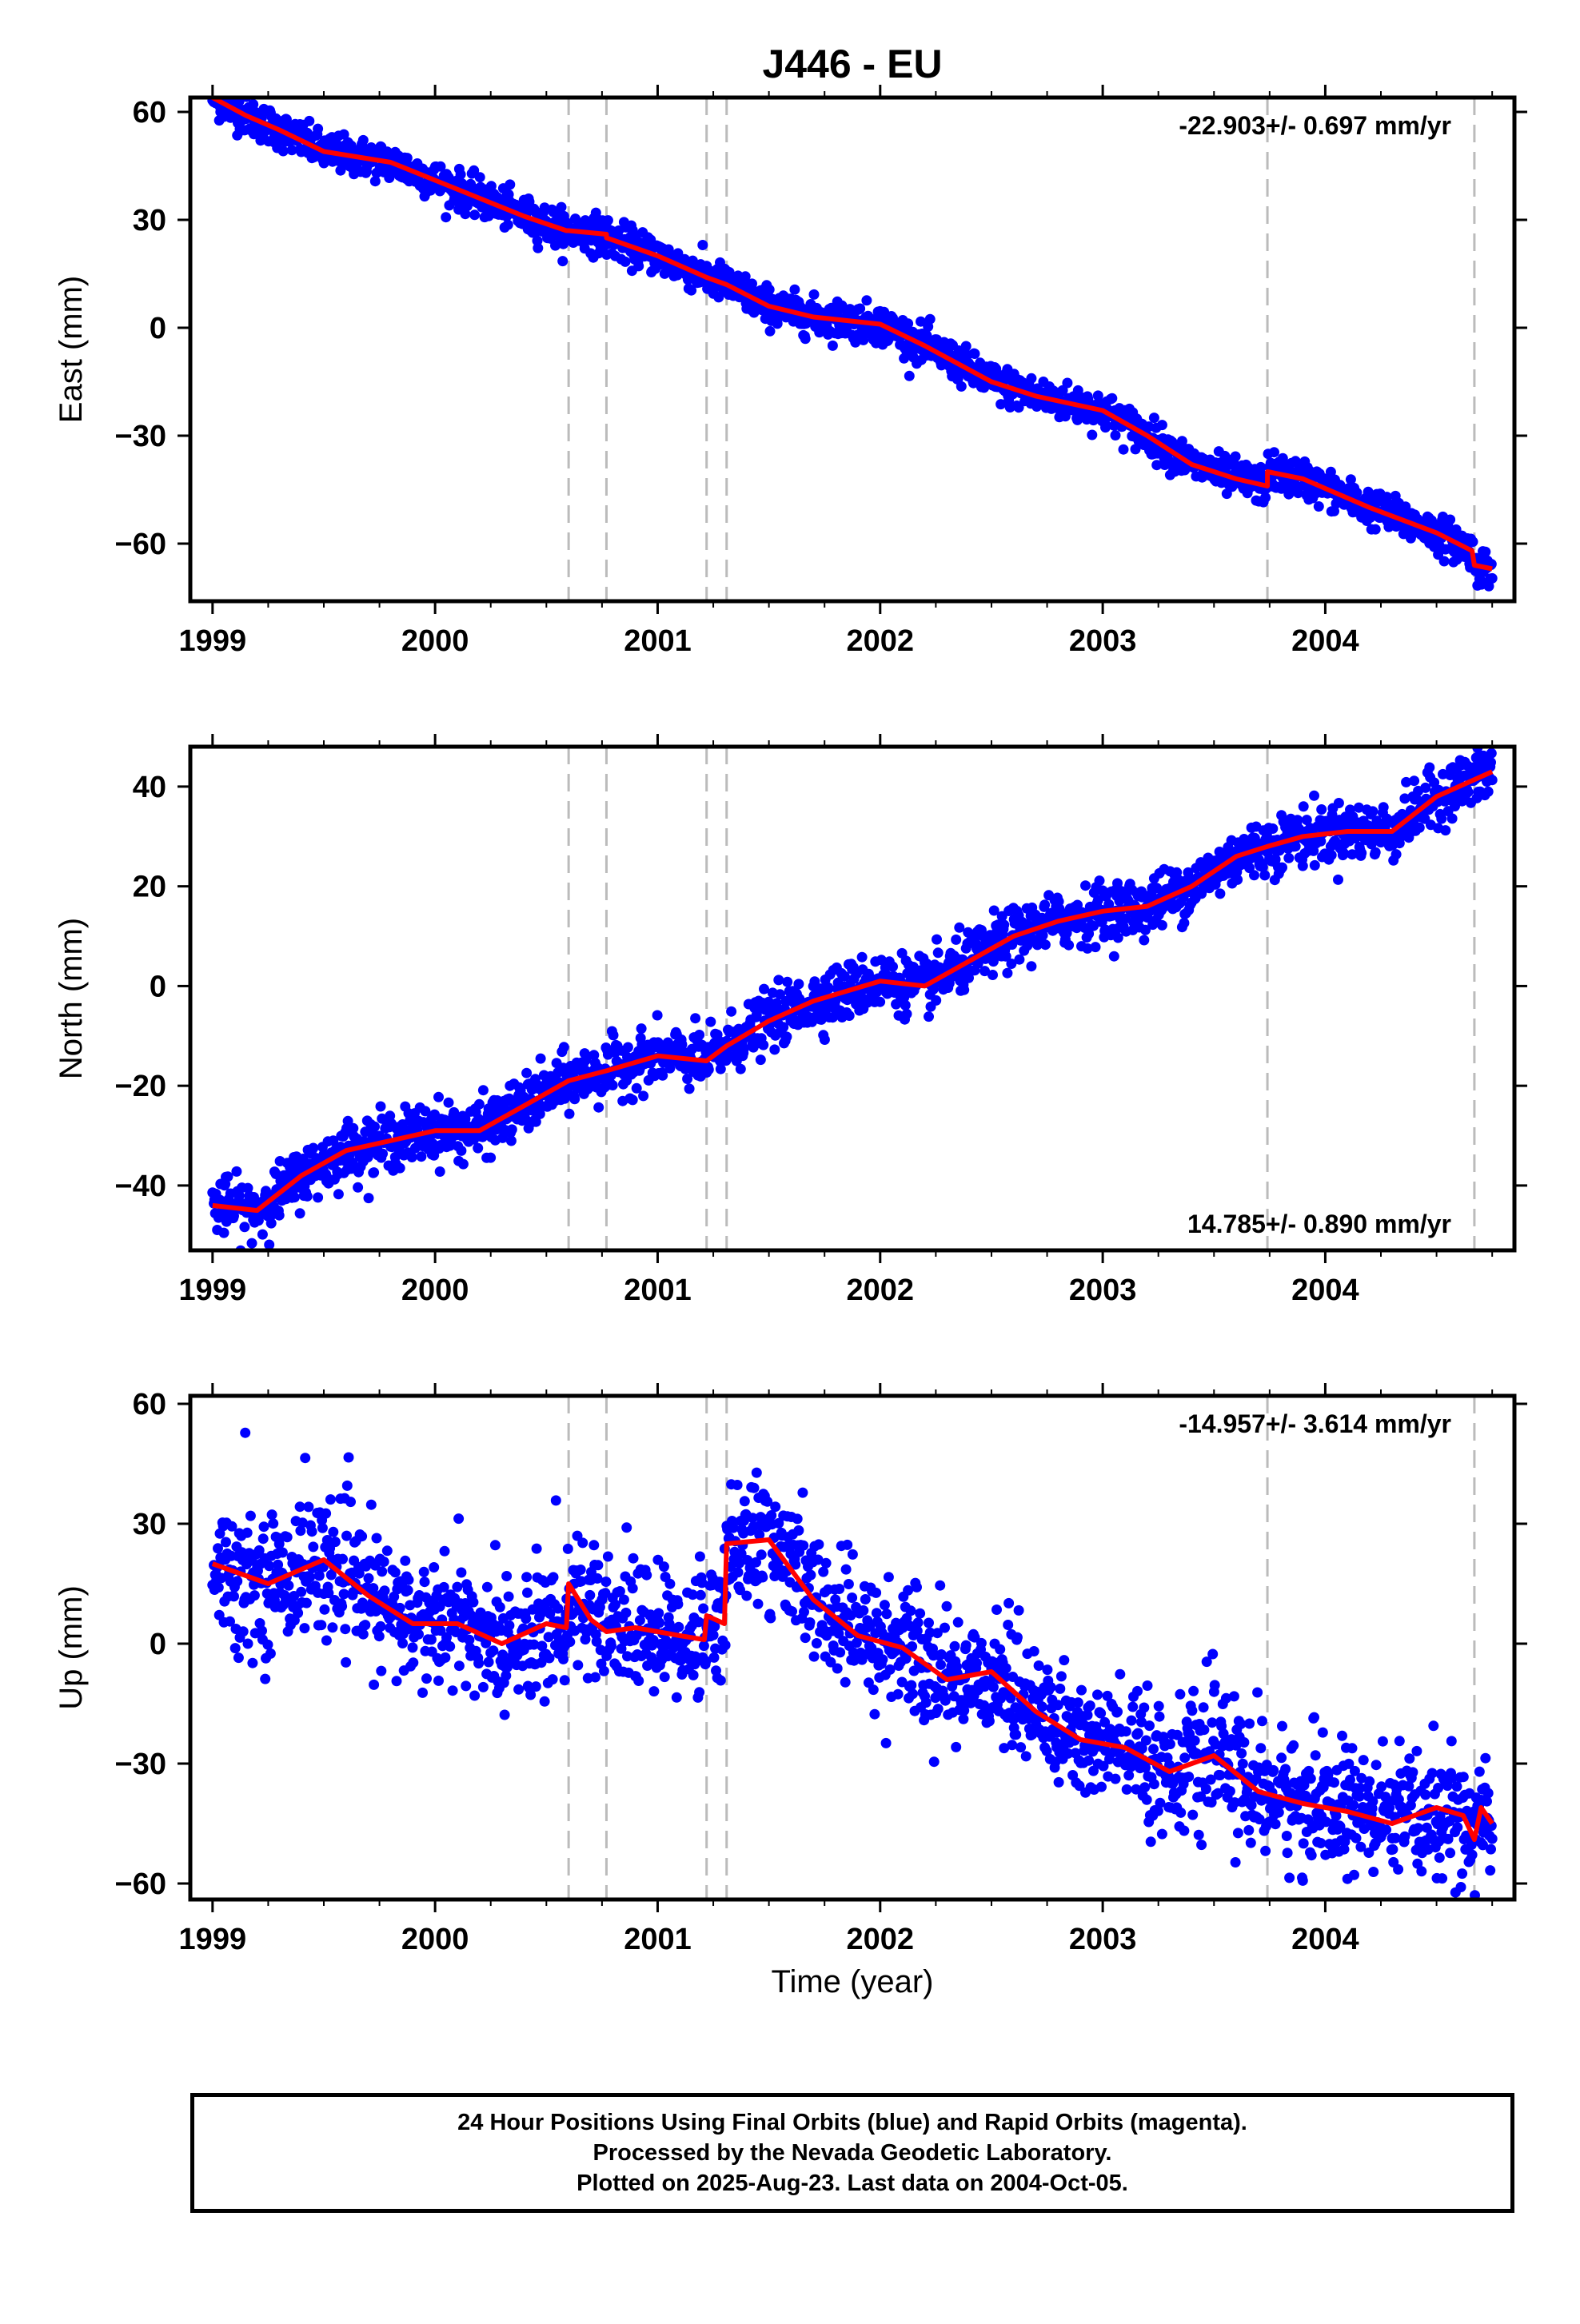 The image size is (1580, 2324). Describe the element at coordinates (149, 221) in the screenshot. I see `east-y-tick-label: 30` at that location.